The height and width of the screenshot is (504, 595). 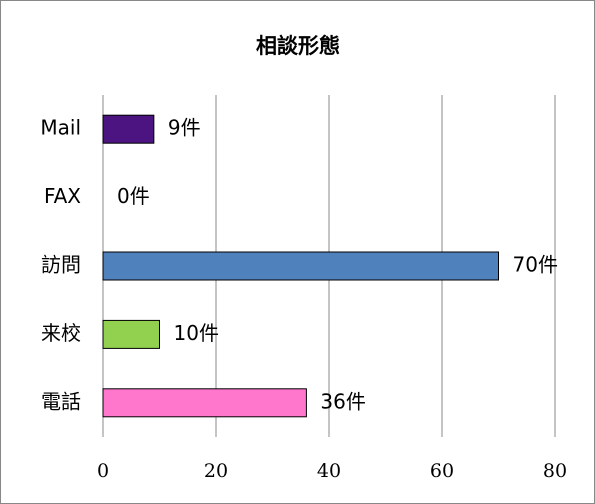 What do you see at coordinates (61, 401) in the screenshot?
I see `y-tick-label: 電話` at bounding box center [61, 401].